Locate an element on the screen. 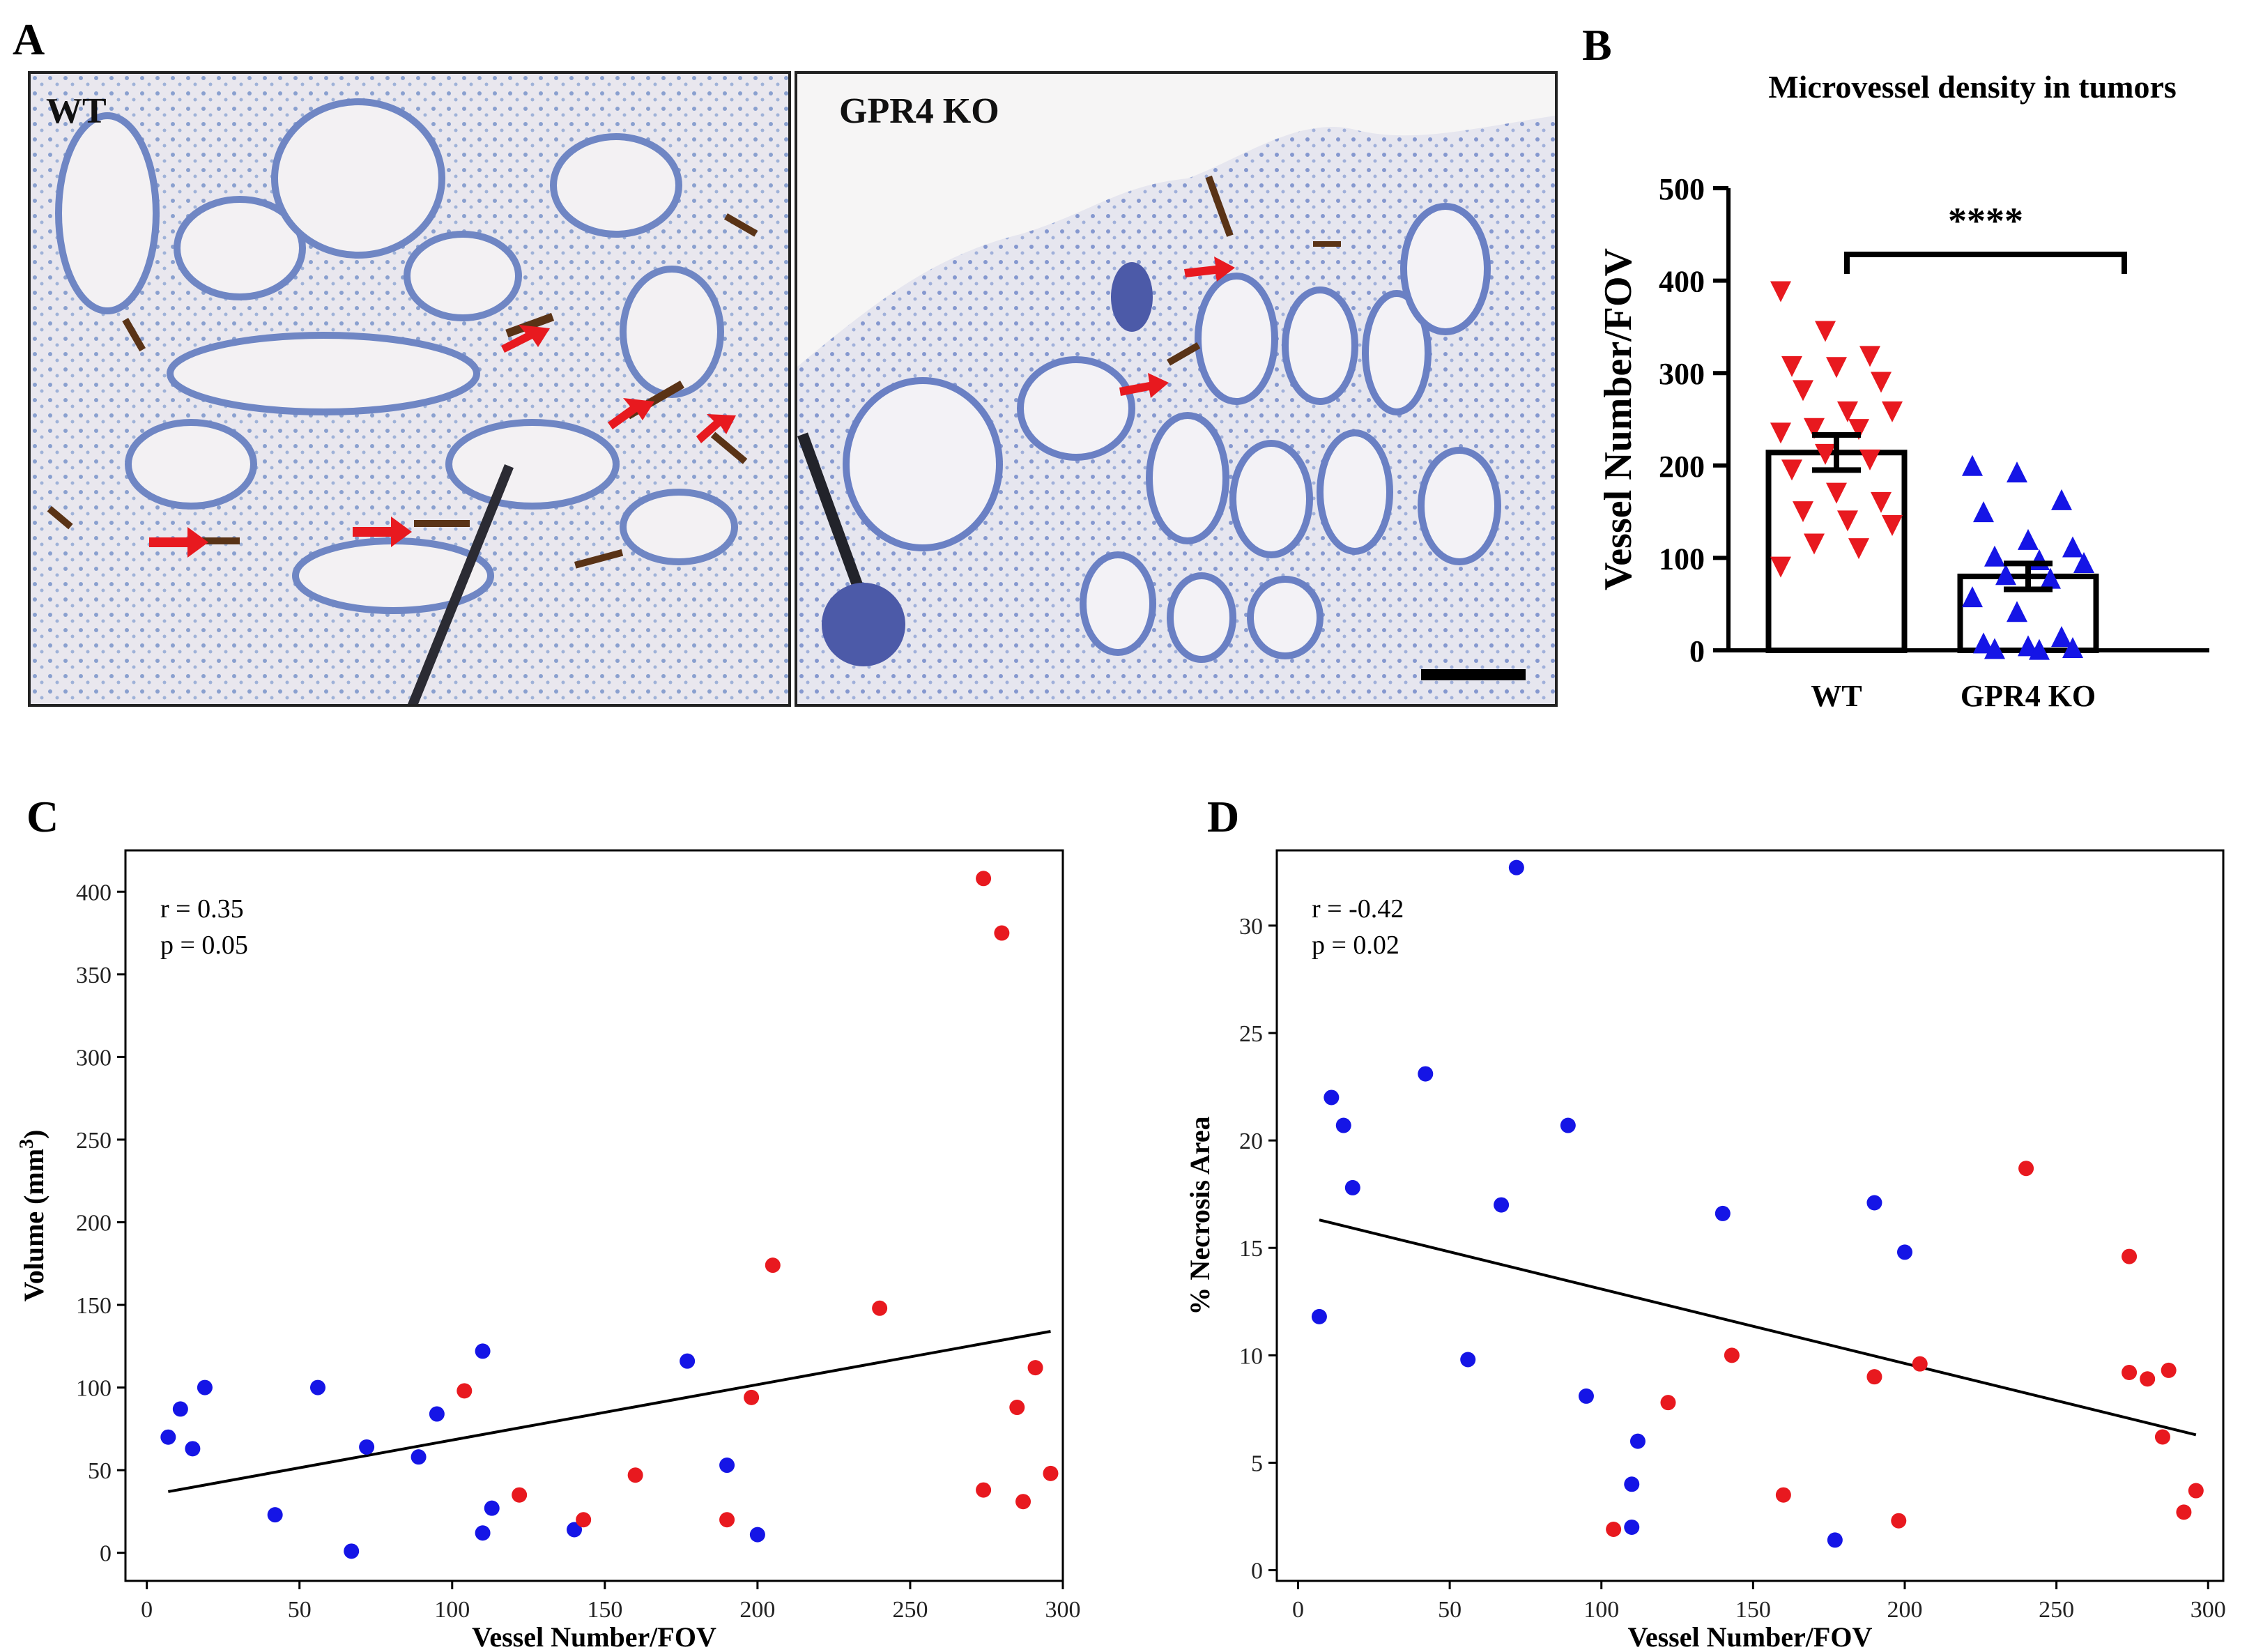 Image resolution: width=2263 pixels, height=1652 pixels. chart-title: Microvessel density in tumors is located at coordinates (1972, 87).